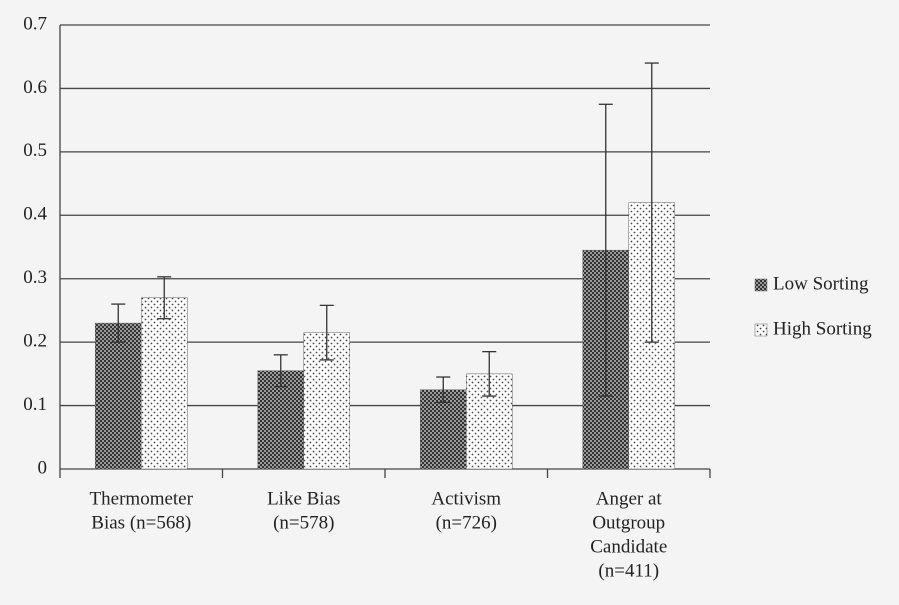 The image size is (899, 605). What do you see at coordinates (35, 277) in the screenshot?
I see `y-tick-label: 0.3` at bounding box center [35, 277].